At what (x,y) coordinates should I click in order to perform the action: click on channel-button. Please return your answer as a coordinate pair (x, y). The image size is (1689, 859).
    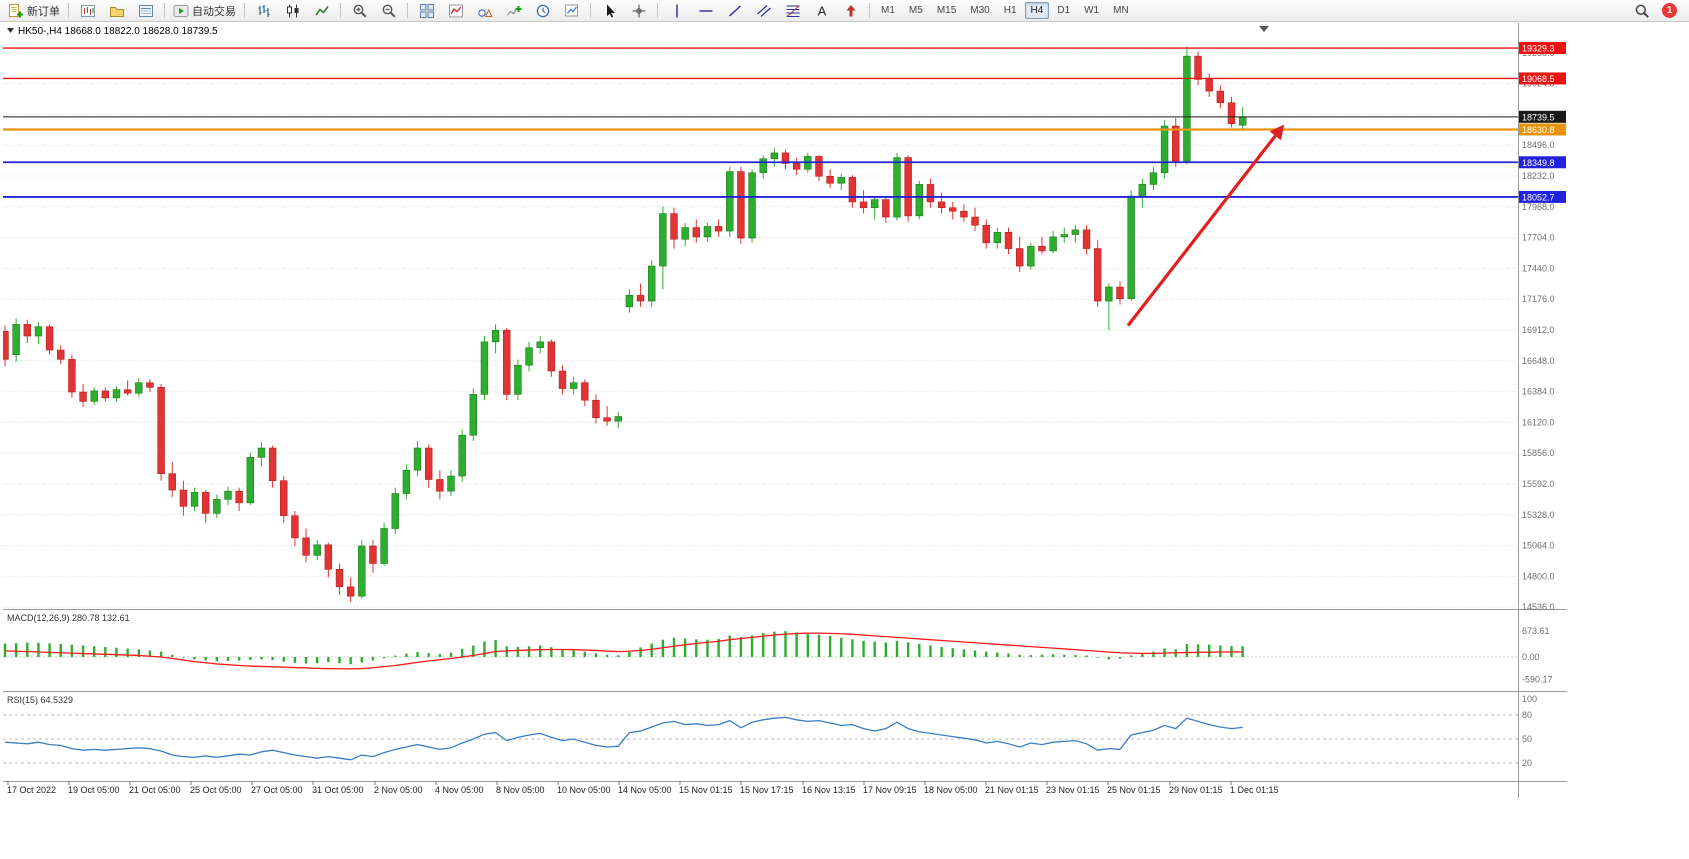
    Looking at the image, I should click on (763, 10).